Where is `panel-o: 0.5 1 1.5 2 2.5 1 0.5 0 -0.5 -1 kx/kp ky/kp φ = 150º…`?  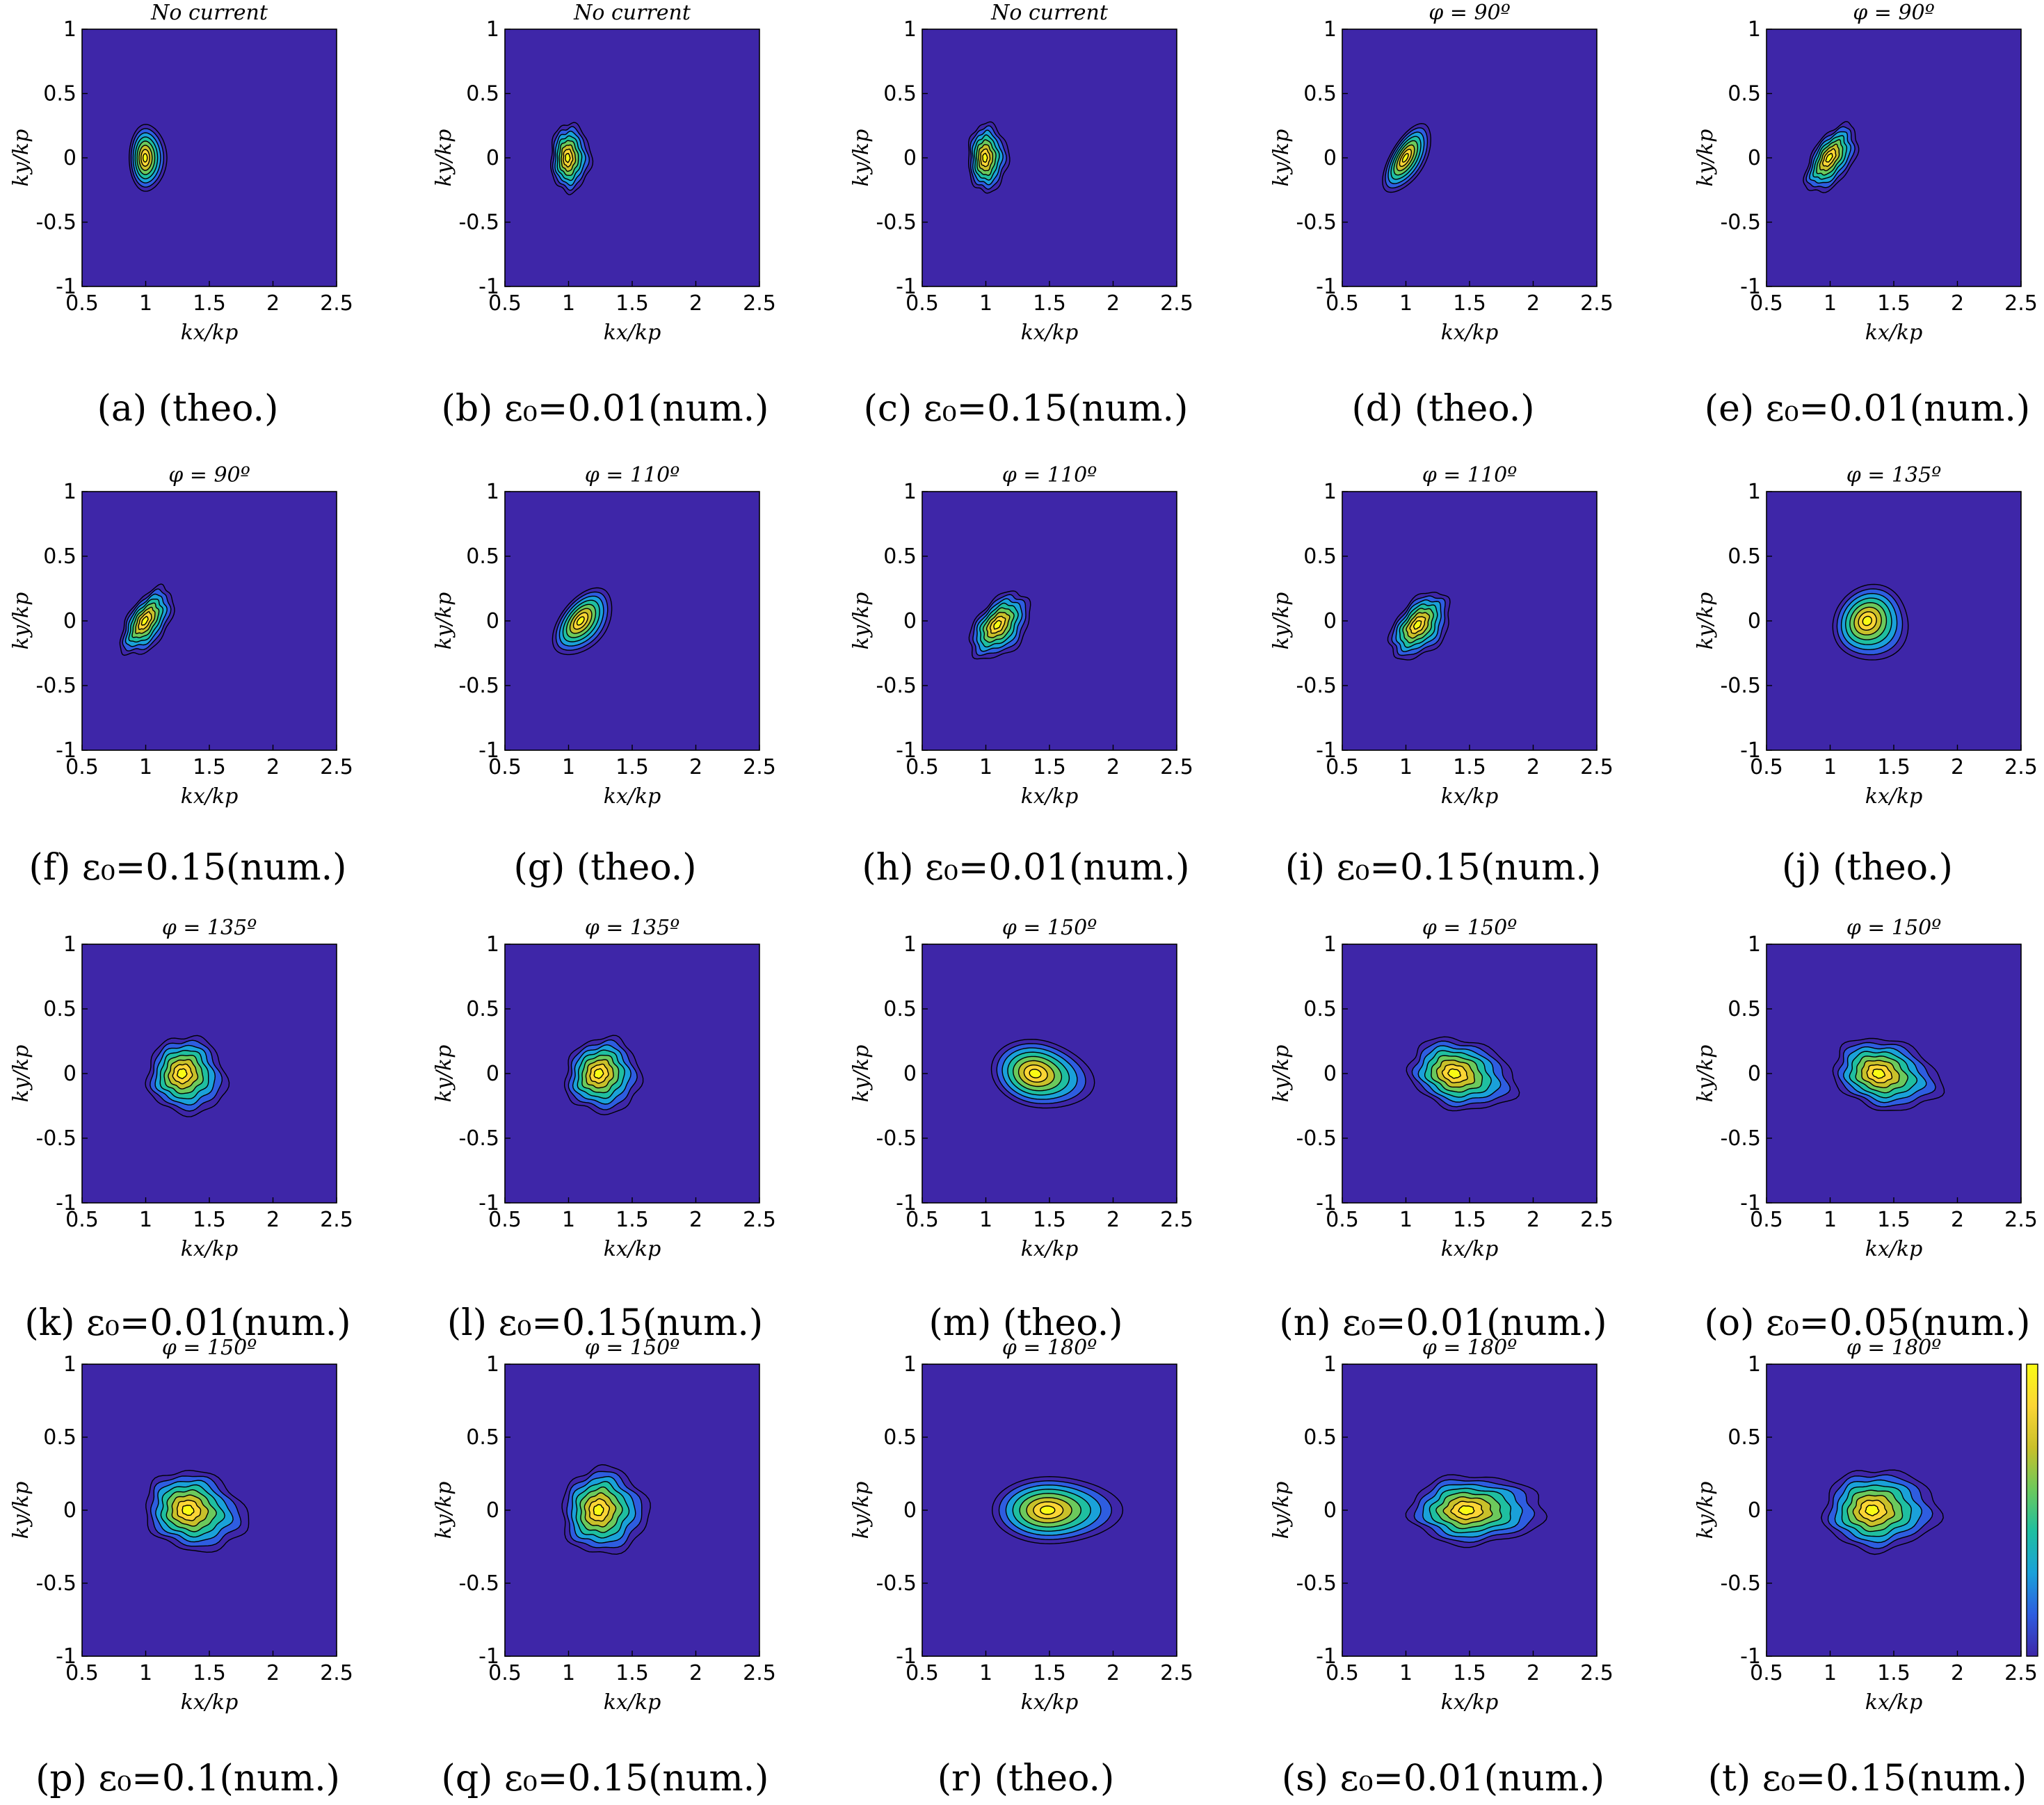 panel-o: 0.5 1 1.5 2 2.5 1 0.5 0 -0.5 -1 kx/kp ky/kp φ = 150º… is located at coordinates (1865, 1130).